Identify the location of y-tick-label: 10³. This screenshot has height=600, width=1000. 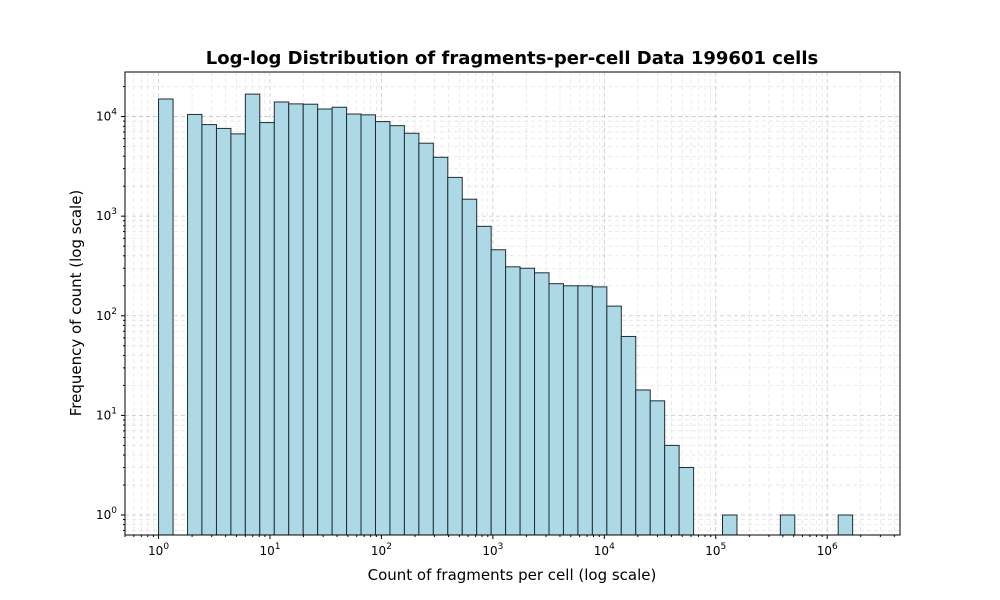
(106, 215).